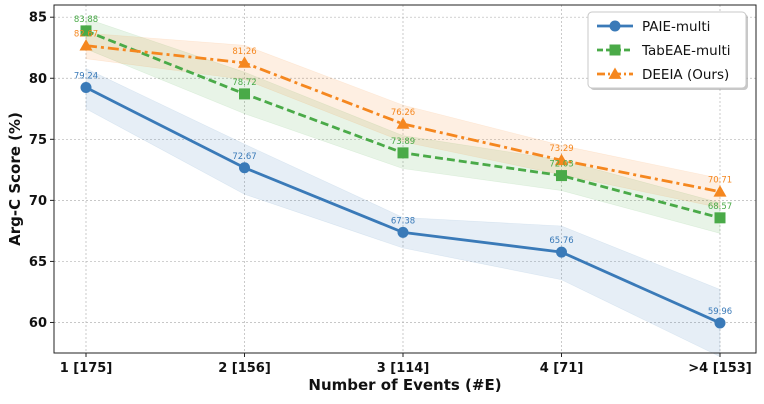  Describe the element at coordinates (686, 51) in the screenshot. I see `legend-label: TabEAE-multi` at that location.